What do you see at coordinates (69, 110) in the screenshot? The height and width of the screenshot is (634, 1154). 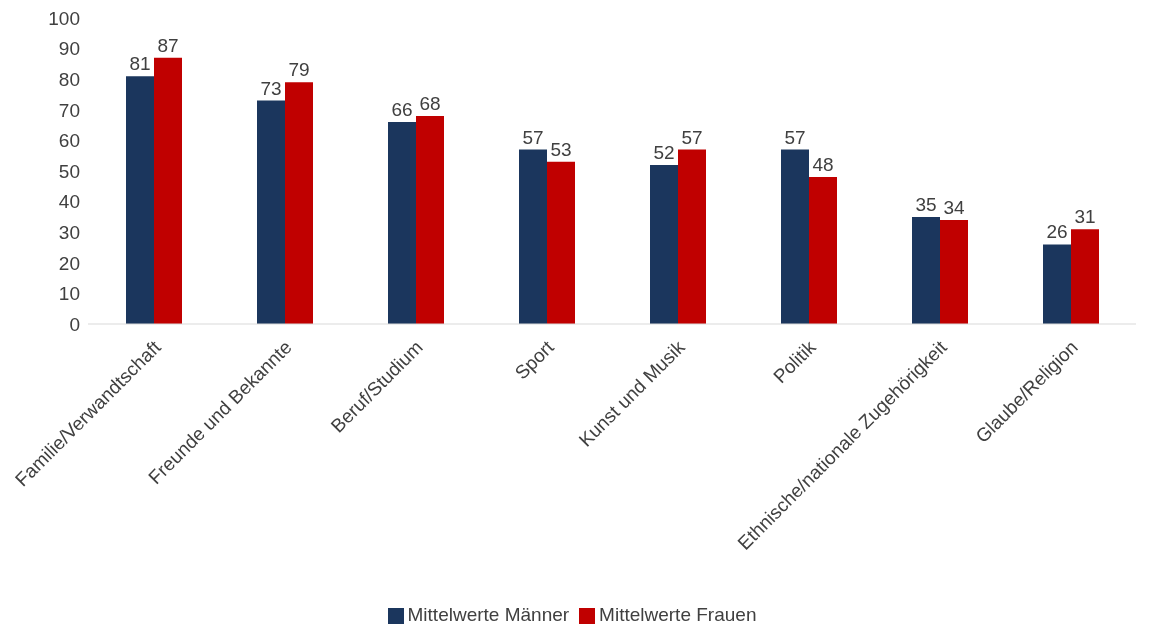 I see `y-tick-label: 70` at bounding box center [69, 110].